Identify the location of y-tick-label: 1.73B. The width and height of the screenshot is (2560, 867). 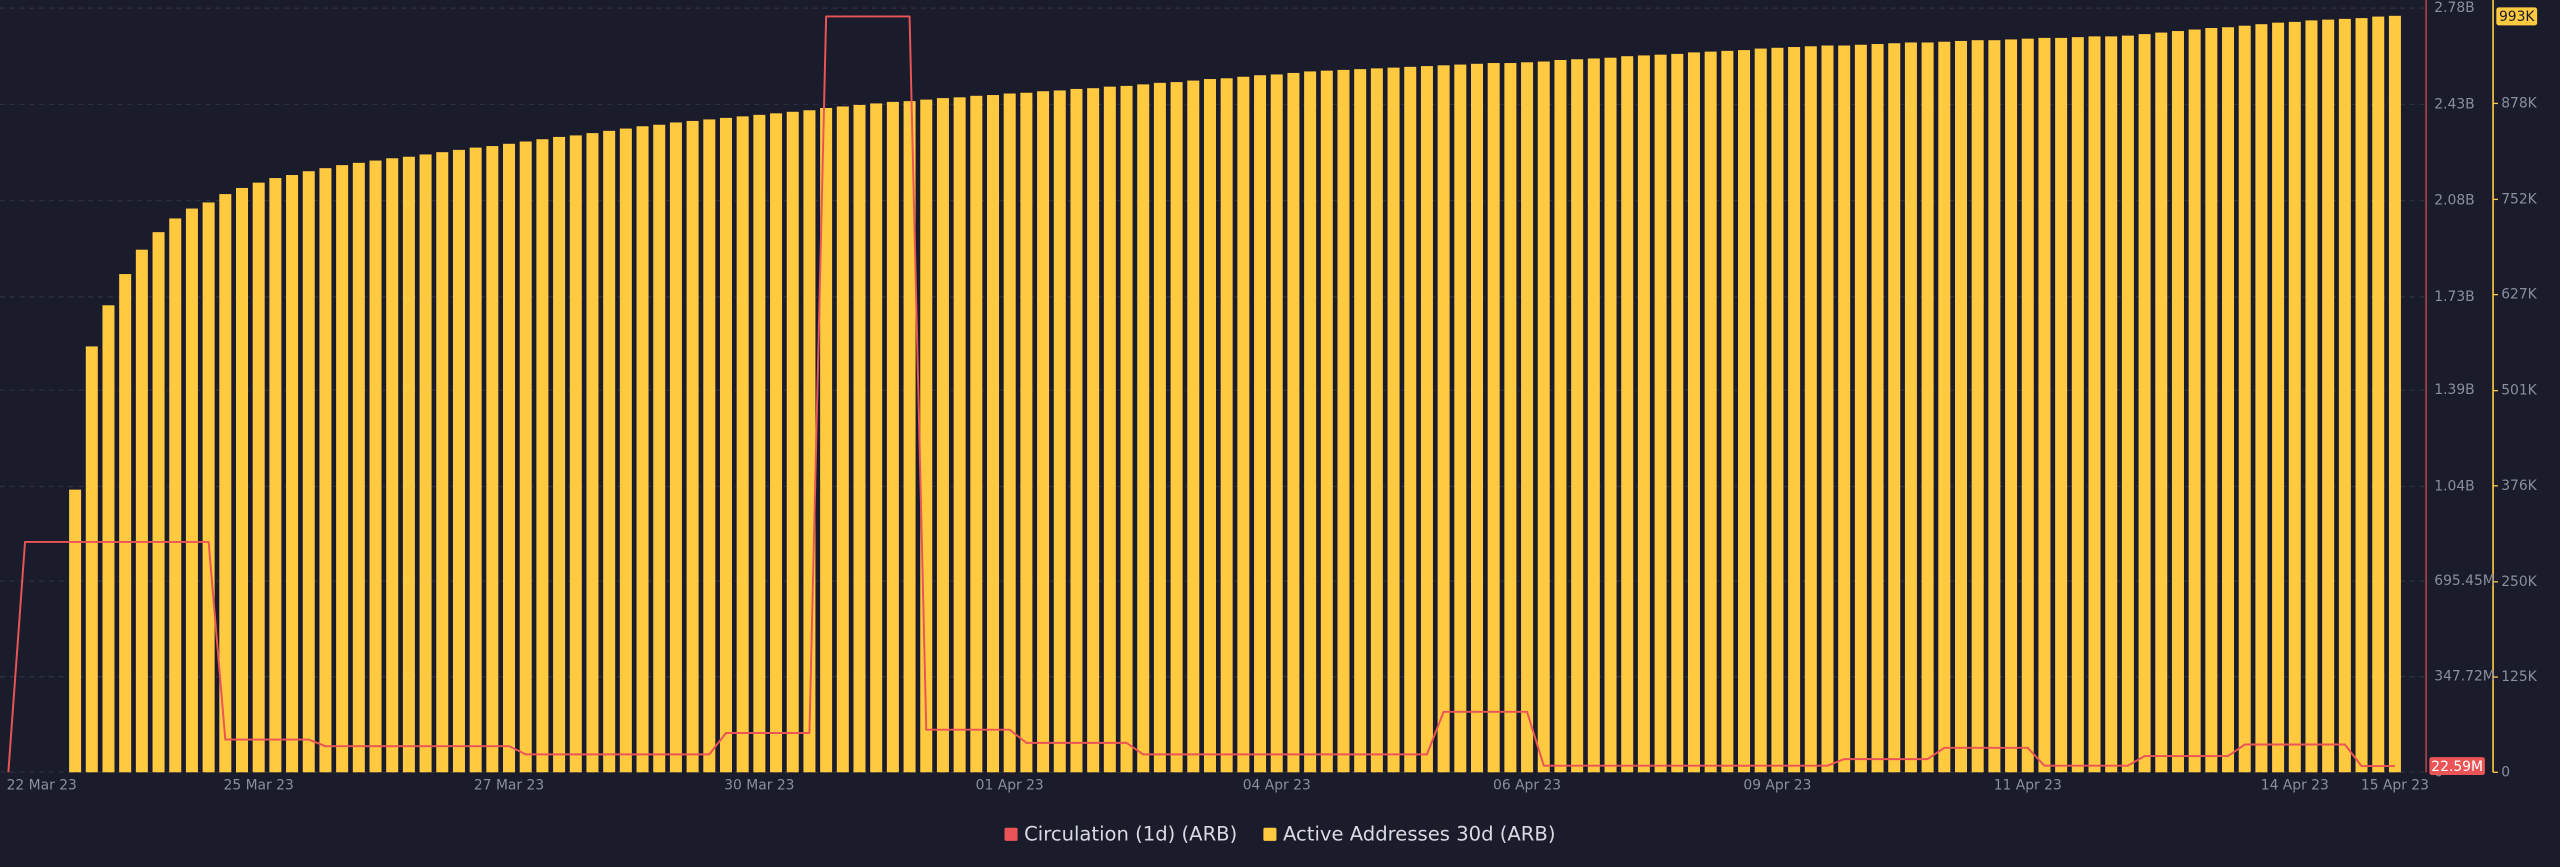
(2454, 297).